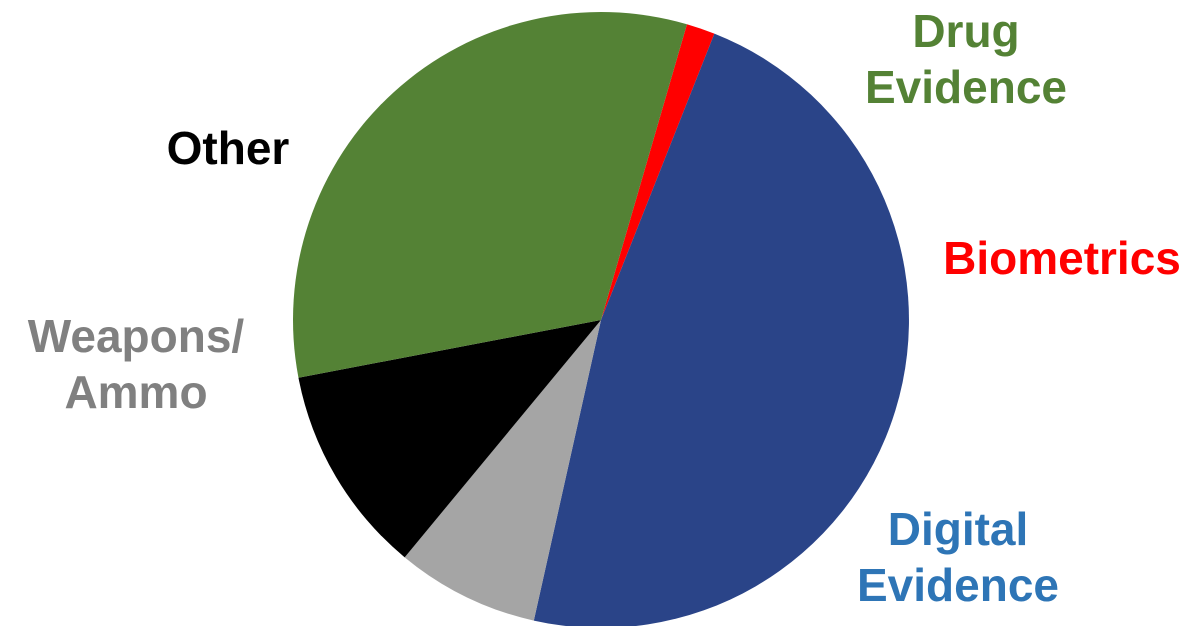 The height and width of the screenshot is (626, 1195). I want to click on slice-label-digital-evidence: Digital Evidence, so click(958, 557).